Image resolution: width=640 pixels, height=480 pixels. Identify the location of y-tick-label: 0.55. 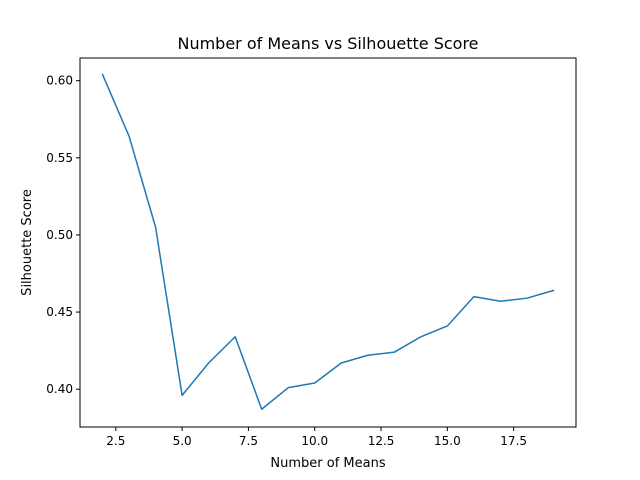
(59, 158).